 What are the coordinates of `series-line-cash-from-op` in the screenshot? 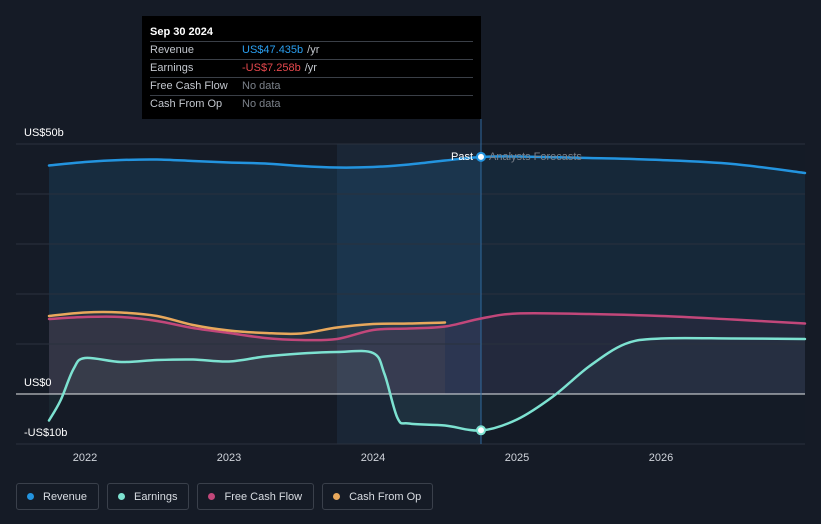 It's located at (247, 323).